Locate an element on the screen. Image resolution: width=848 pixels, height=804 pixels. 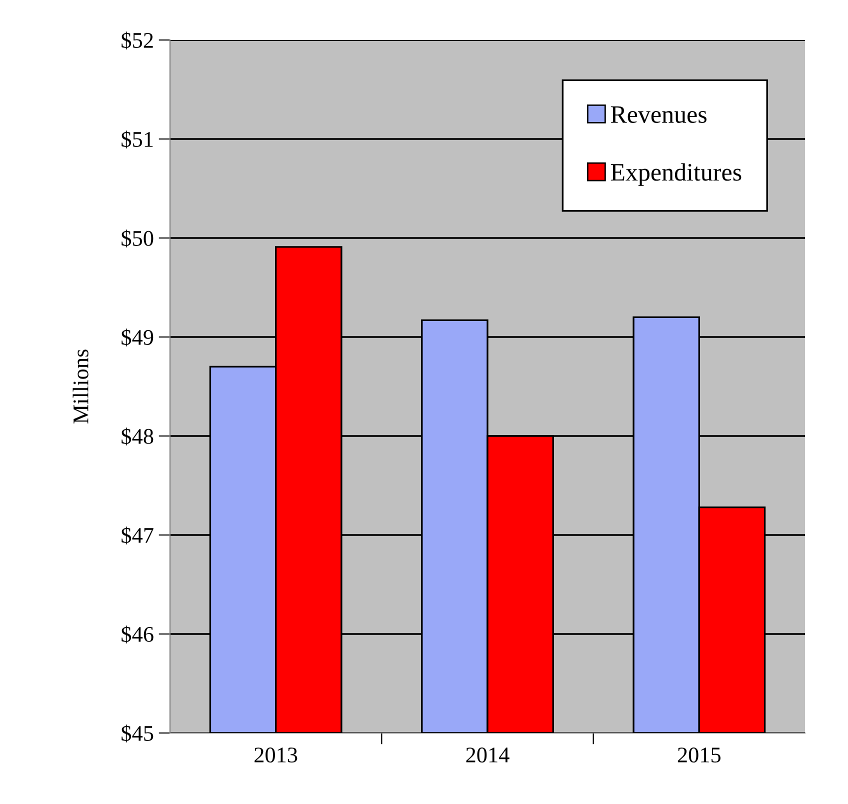
y-tick-label: $45 is located at coordinates (138, 733).